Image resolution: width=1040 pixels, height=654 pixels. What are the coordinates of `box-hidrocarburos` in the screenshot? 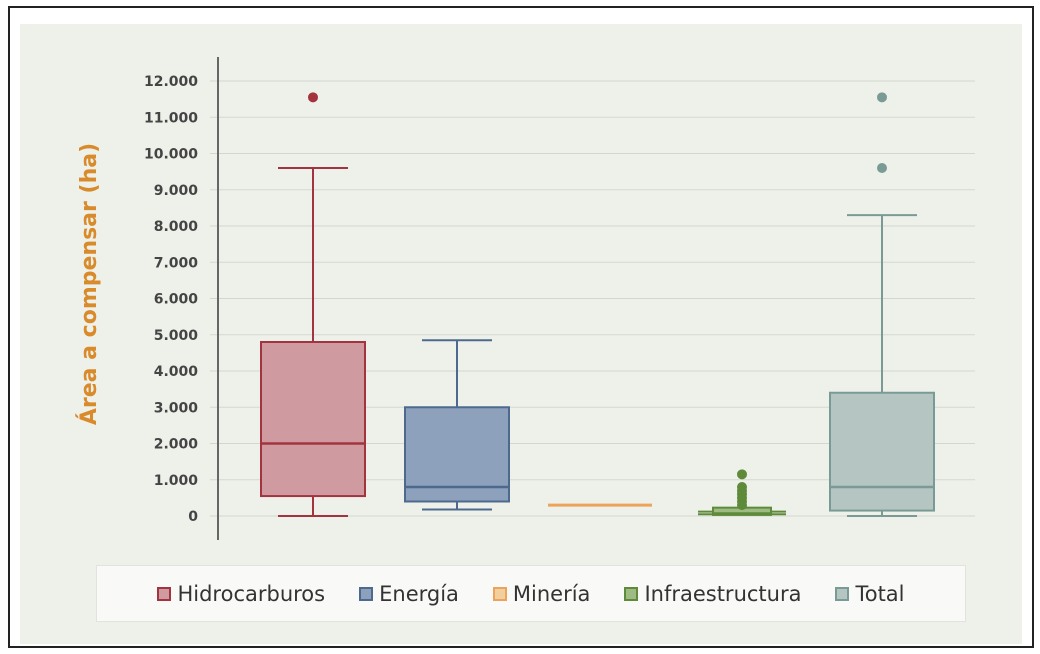 It's located at (313, 304).